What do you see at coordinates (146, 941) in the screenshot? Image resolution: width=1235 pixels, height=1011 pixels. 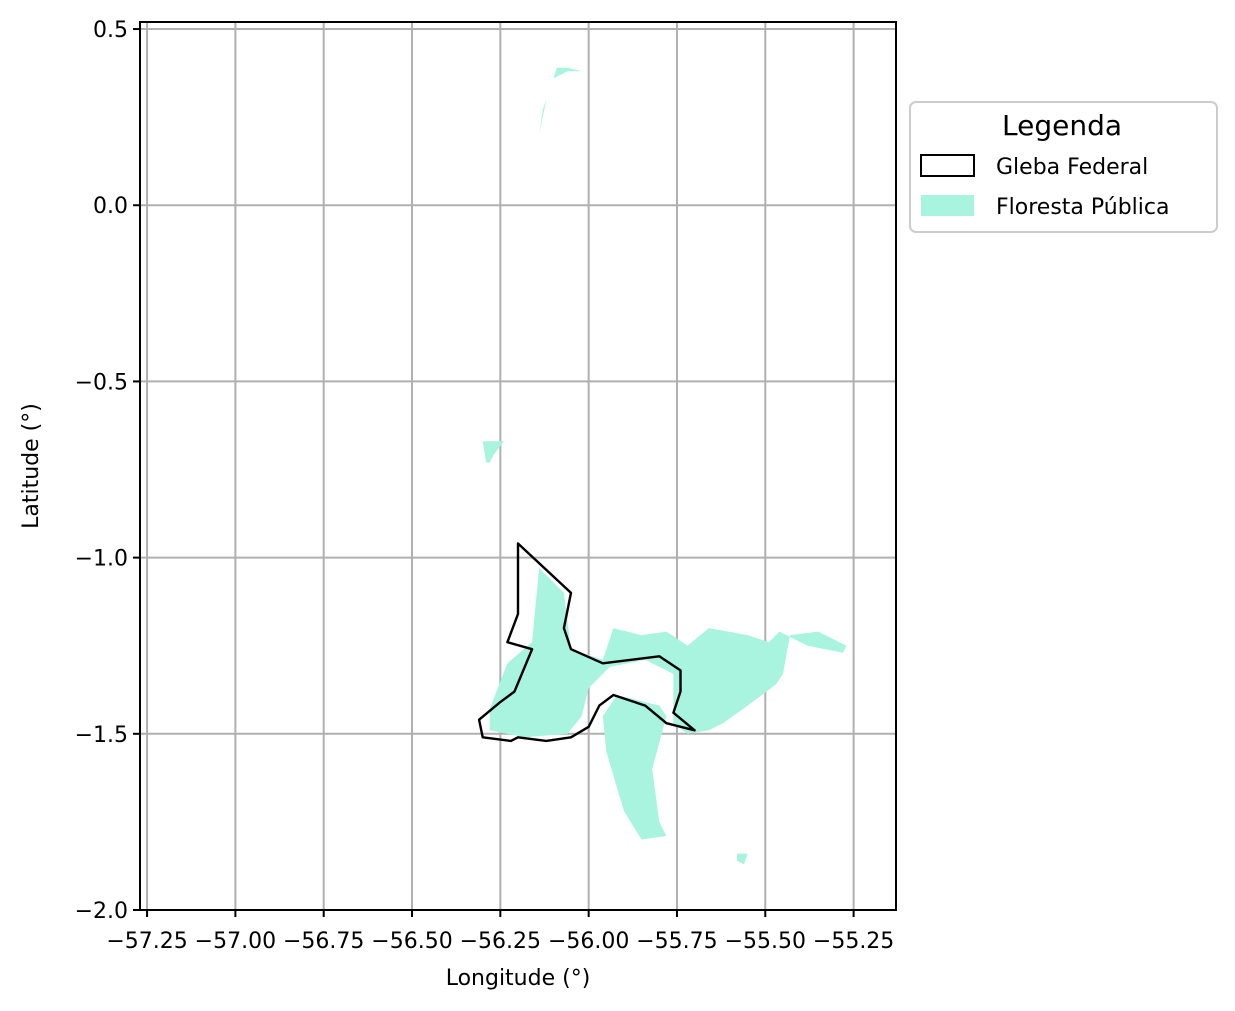 I see `x-tick-label: −57.25` at bounding box center [146, 941].